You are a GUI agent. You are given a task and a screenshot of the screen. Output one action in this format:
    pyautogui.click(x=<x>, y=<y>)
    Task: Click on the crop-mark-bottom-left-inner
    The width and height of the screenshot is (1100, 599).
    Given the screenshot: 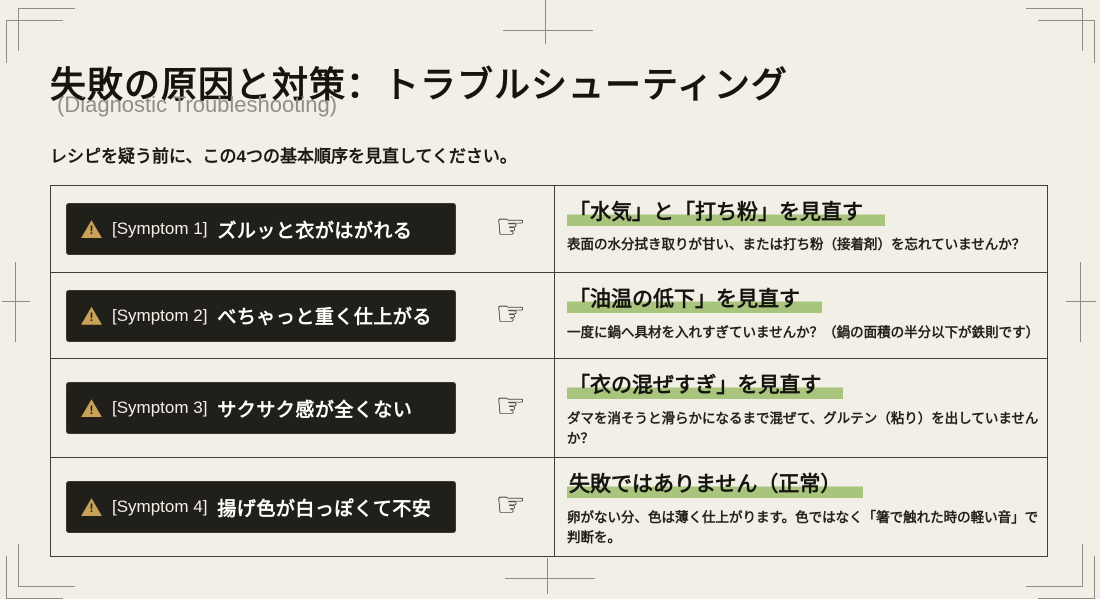 What is the action you would take?
    pyautogui.click(x=34, y=577)
    